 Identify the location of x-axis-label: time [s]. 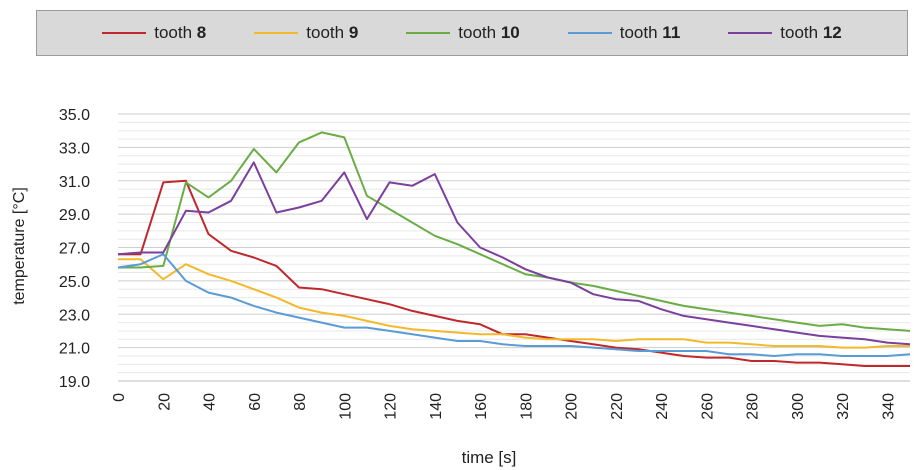
(489, 457).